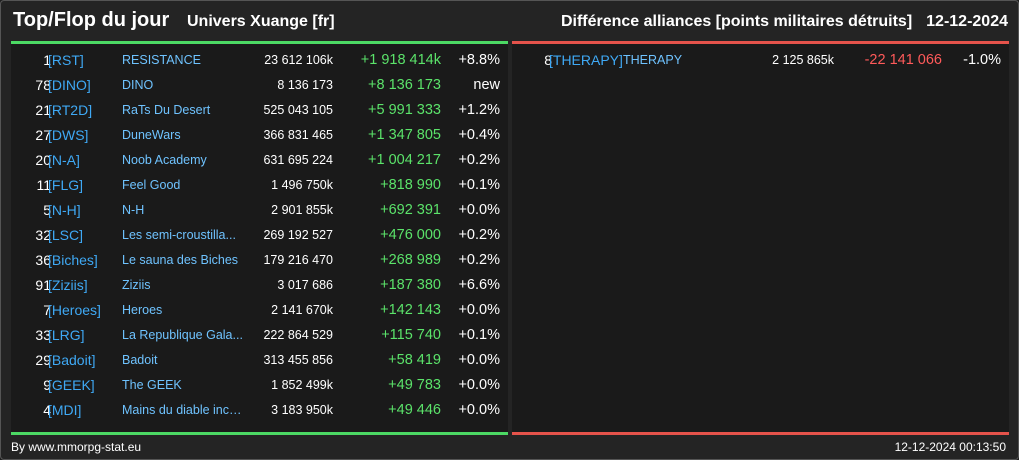 This screenshot has width=1019, height=460. Describe the element at coordinates (259, 185) in the screenshot. I see `top-row: 11 [FLG] Feel Good 1 496 750k +818 990 +0.1%` at that location.